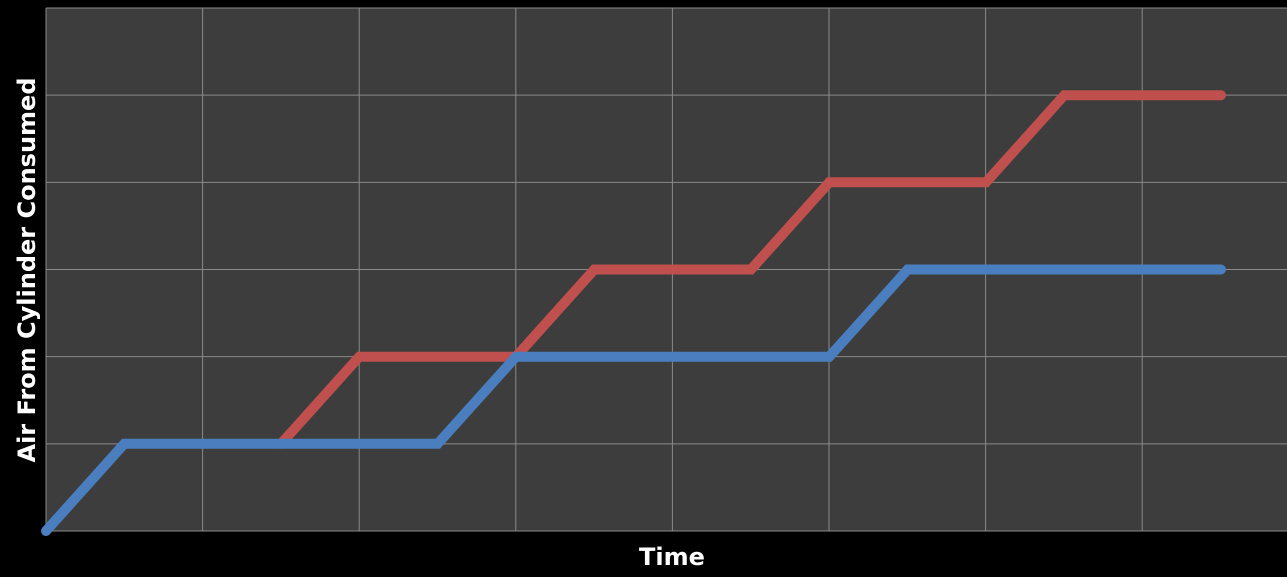  Describe the element at coordinates (27, 269) in the screenshot. I see `y-axis-title: Air From Cylinder Consumed` at that location.